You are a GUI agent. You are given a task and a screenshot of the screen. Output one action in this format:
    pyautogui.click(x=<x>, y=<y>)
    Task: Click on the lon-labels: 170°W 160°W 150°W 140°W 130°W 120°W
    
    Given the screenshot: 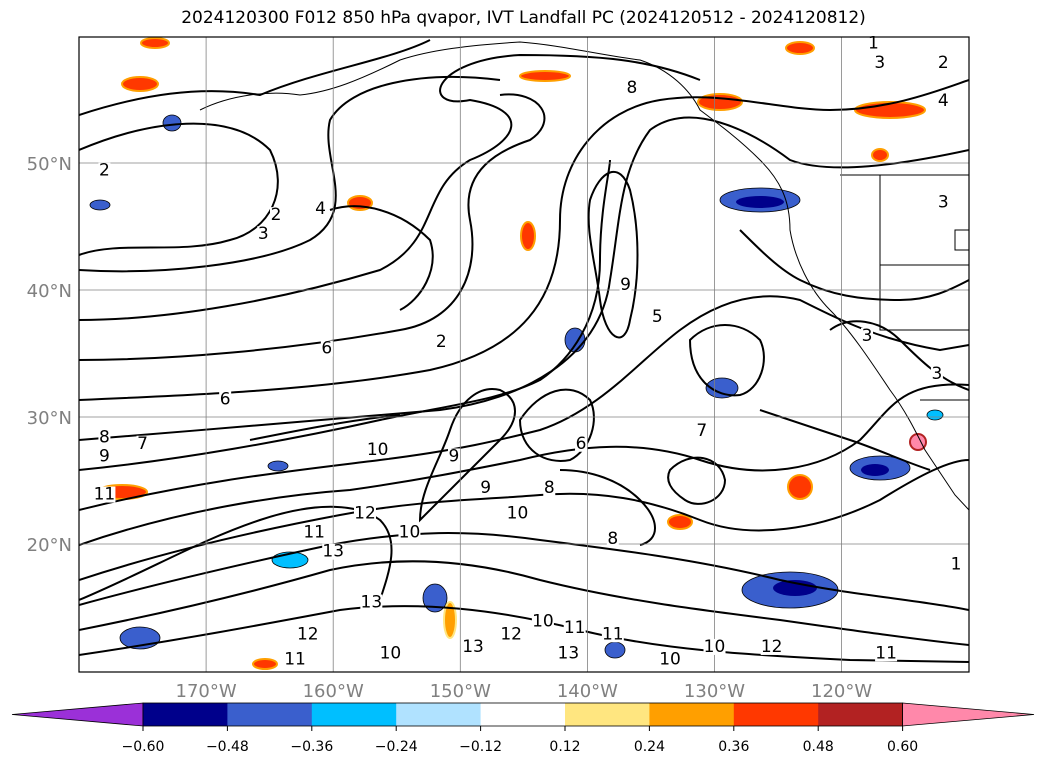 What is the action you would take?
    pyautogui.click(x=524, y=691)
    